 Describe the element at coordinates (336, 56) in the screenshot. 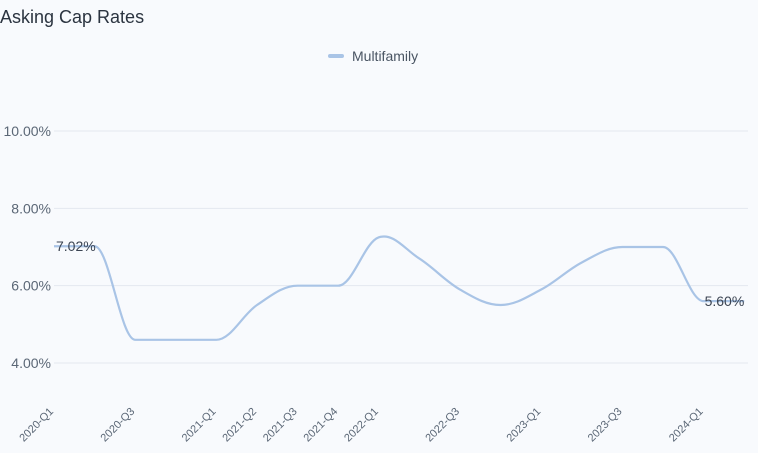

I see `legend-swatch` at that location.